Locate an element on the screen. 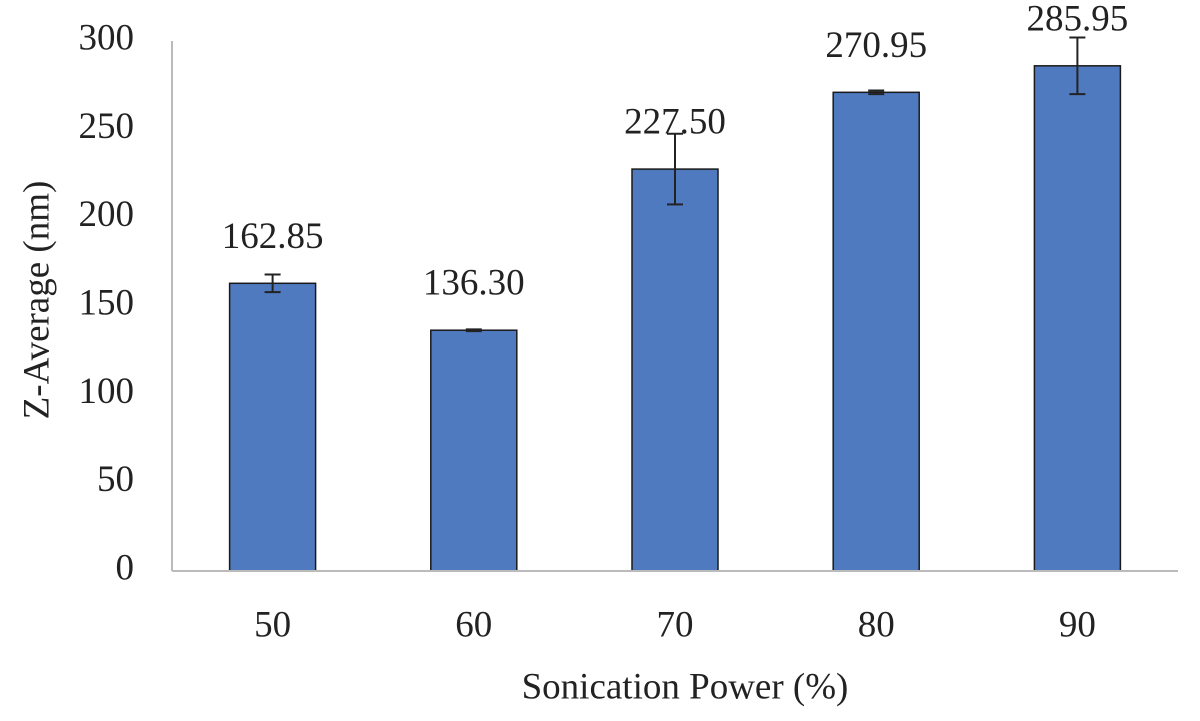 The height and width of the screenshot is (721, 1200). data-label: 136.30 is located at coordinates (474, 283).